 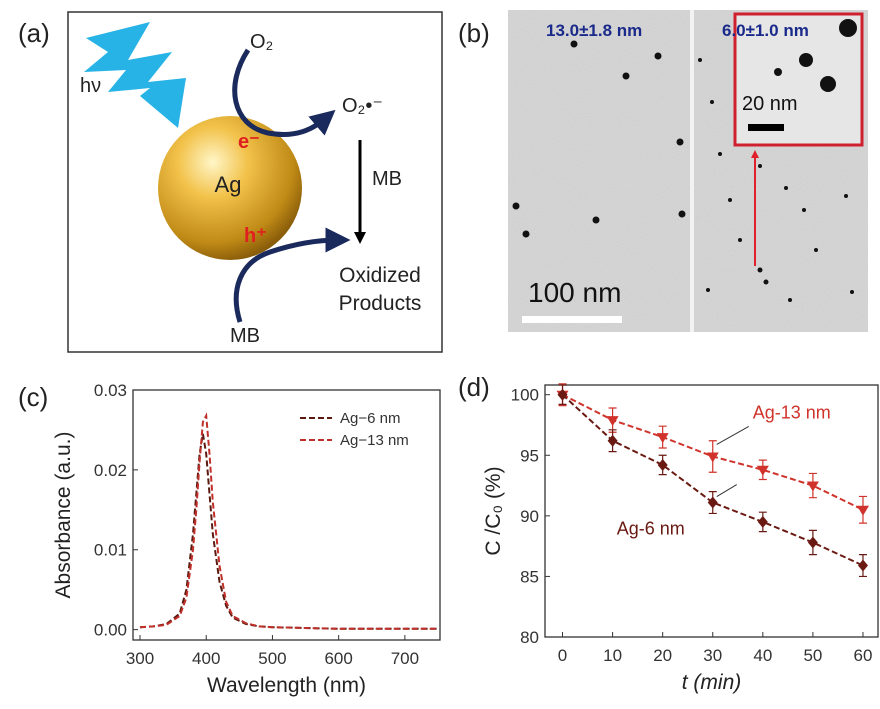 I want to click on y-tick-label: 0.00, so click(x=110, y=630).